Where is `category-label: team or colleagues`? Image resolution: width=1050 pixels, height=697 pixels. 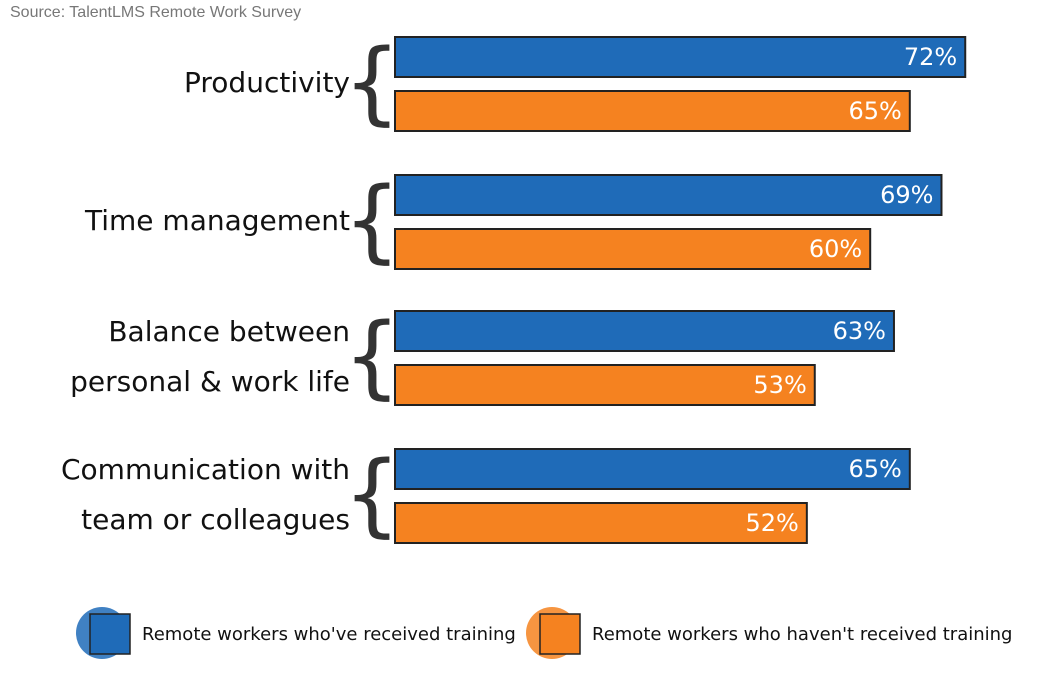
category-label: team or colleagues is located at coordinates (215, 519).